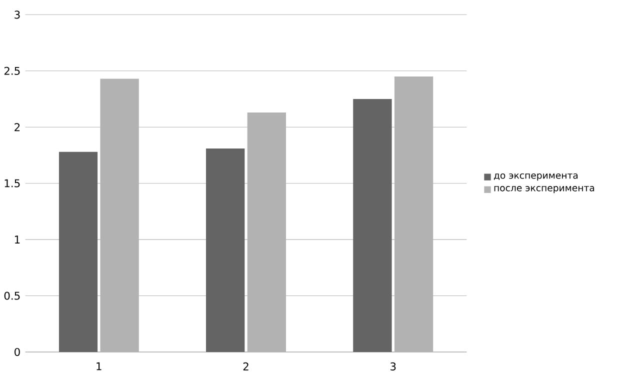 Image resolution: width=620 pixels, height=383 pixels. What do you see at coordinates (12, 184) in the screenshot?
I see `y-tick-label: 1.5` at bounding box center [12, 184].